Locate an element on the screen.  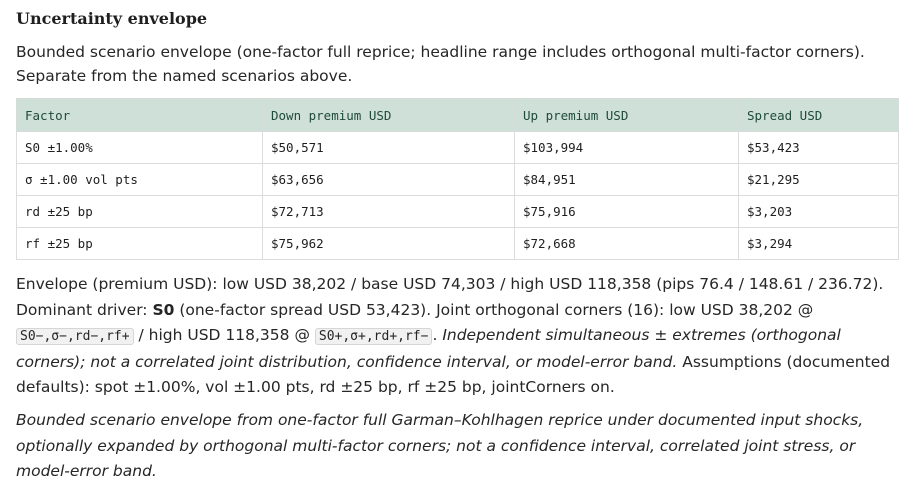
section-title: Uncertainty envelope is located at coordinates (112, 18).